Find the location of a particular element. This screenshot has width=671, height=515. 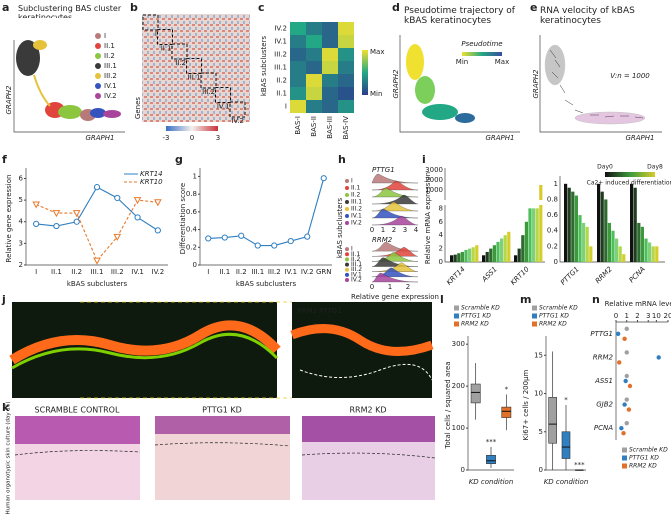

micrograph-j is located at coordinates (221, 350).